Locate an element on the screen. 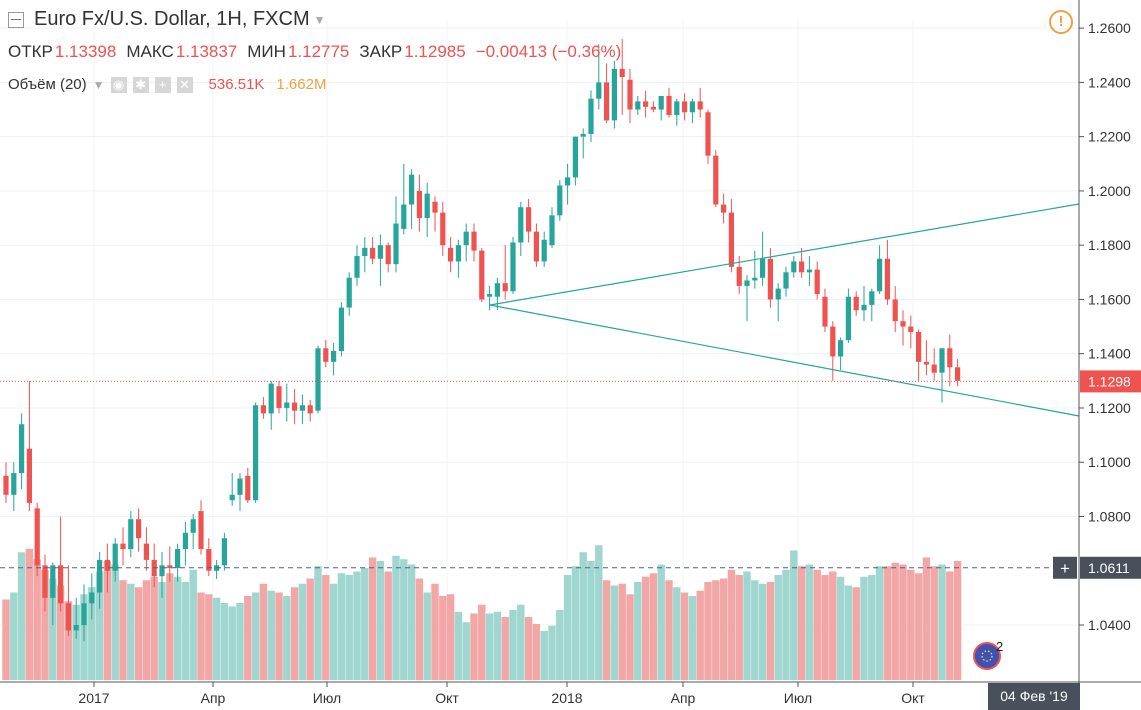 Image resolution: width=1141 pixels, height=710 pixels. time-tick-label: Июл is located at coordinates (327, 698).